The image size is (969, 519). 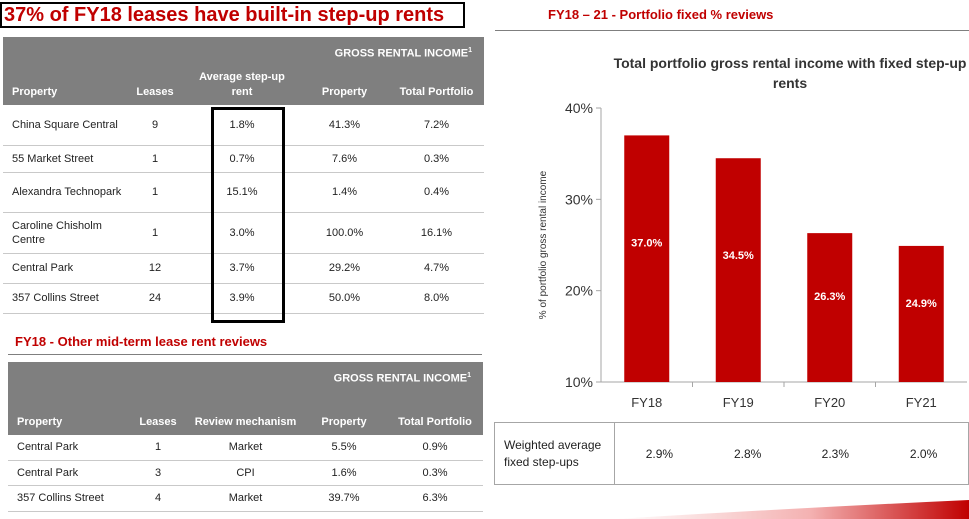 I want to click on y-tick-label: 30%, so click(x=579, y=199).